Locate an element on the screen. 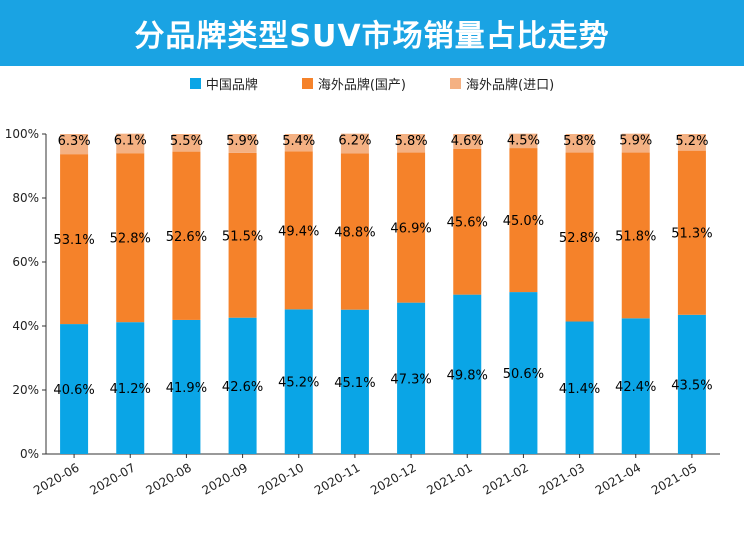  legend-item-foreign-domestic: 海外品牌(国产) is located at coordinates (353, 83).